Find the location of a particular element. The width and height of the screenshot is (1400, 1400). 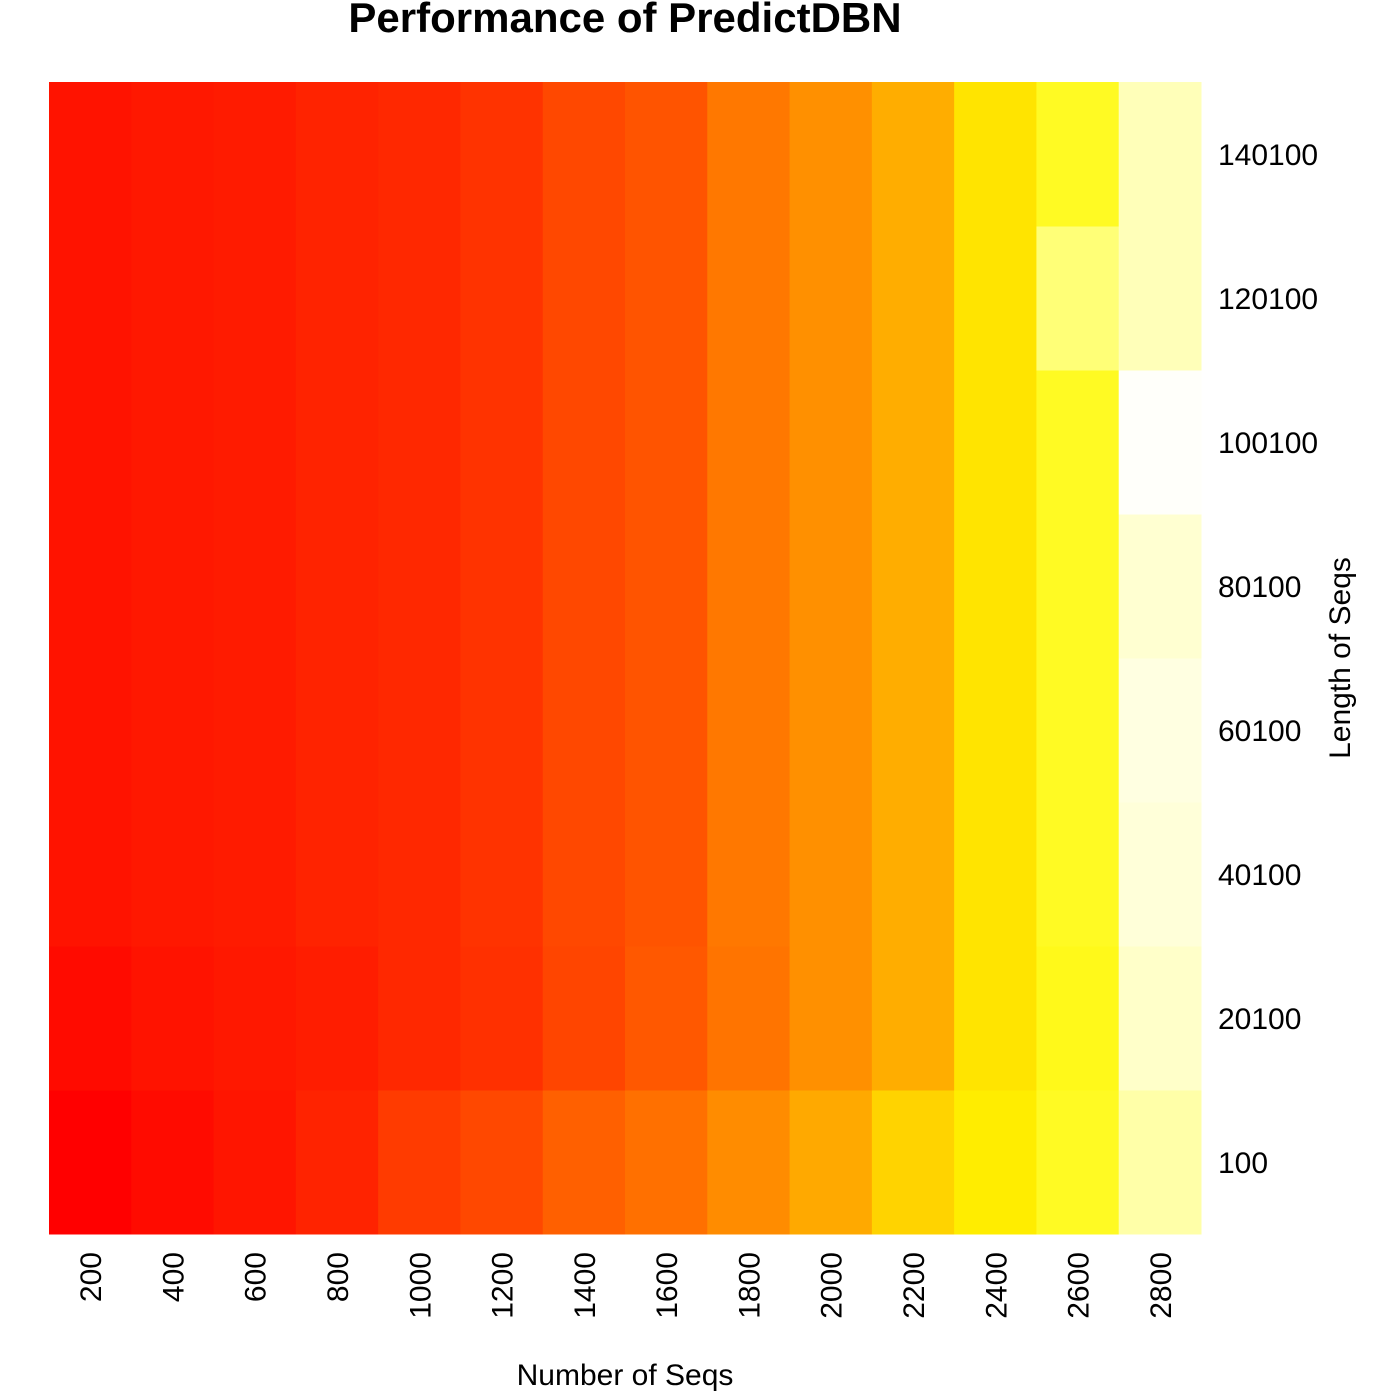

x-tick-label: 1800 is located at coordinates (749, 1285).